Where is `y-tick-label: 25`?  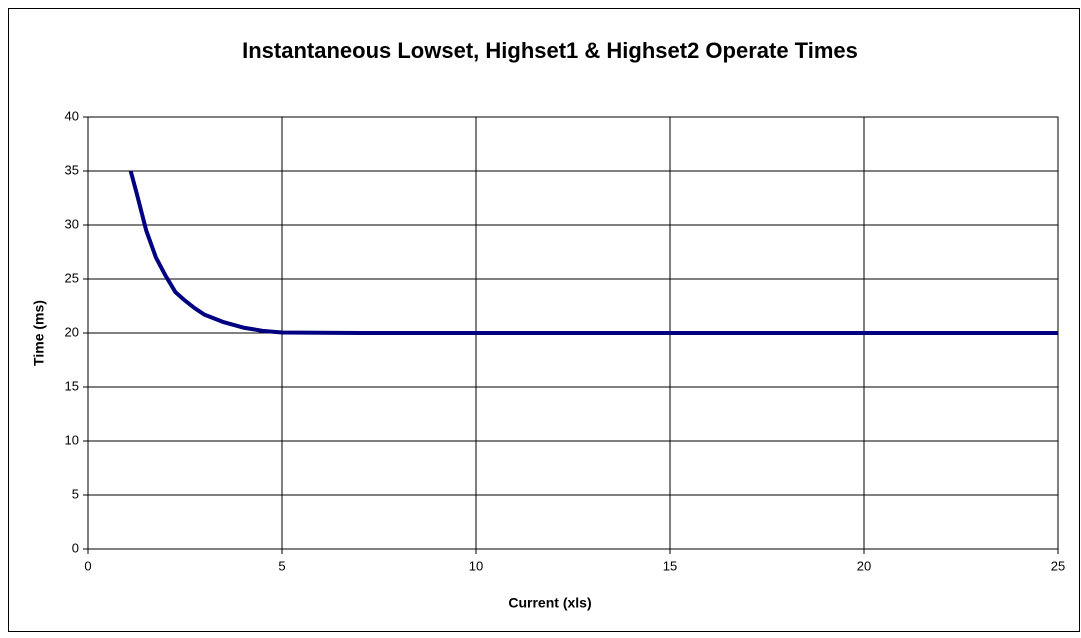
y-tick-label: 25 is located at coordinates (72, 277).